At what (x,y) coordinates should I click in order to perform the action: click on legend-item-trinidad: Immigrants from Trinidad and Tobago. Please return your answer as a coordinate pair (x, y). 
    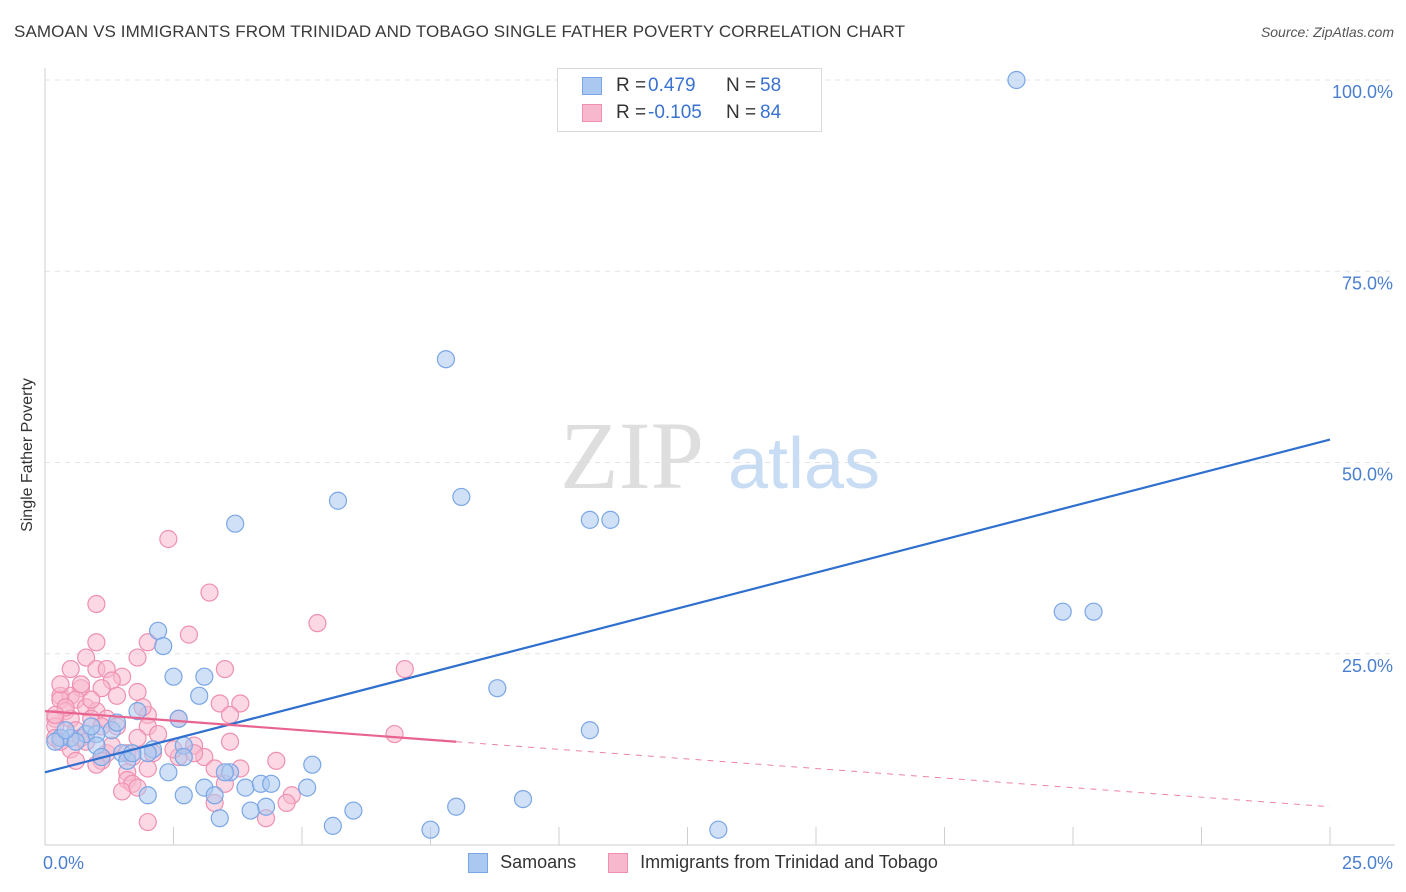
    Looking at the image, I should click on (773, 862).